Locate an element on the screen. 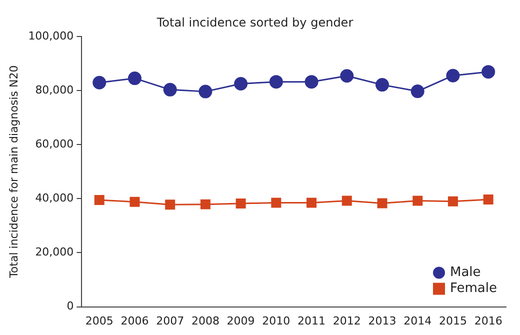  legend-label: Male is located at coordinates (465, 272).